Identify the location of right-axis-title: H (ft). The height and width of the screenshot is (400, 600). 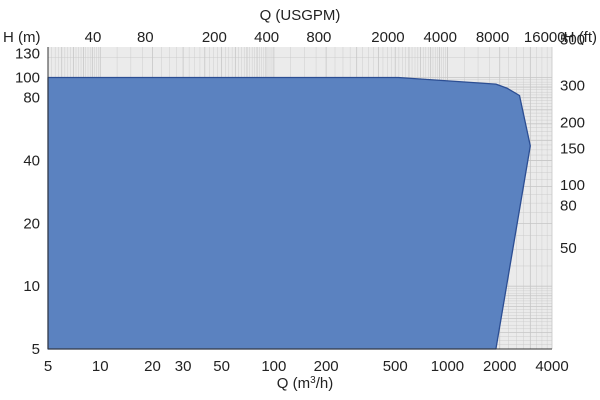
(580, 37).